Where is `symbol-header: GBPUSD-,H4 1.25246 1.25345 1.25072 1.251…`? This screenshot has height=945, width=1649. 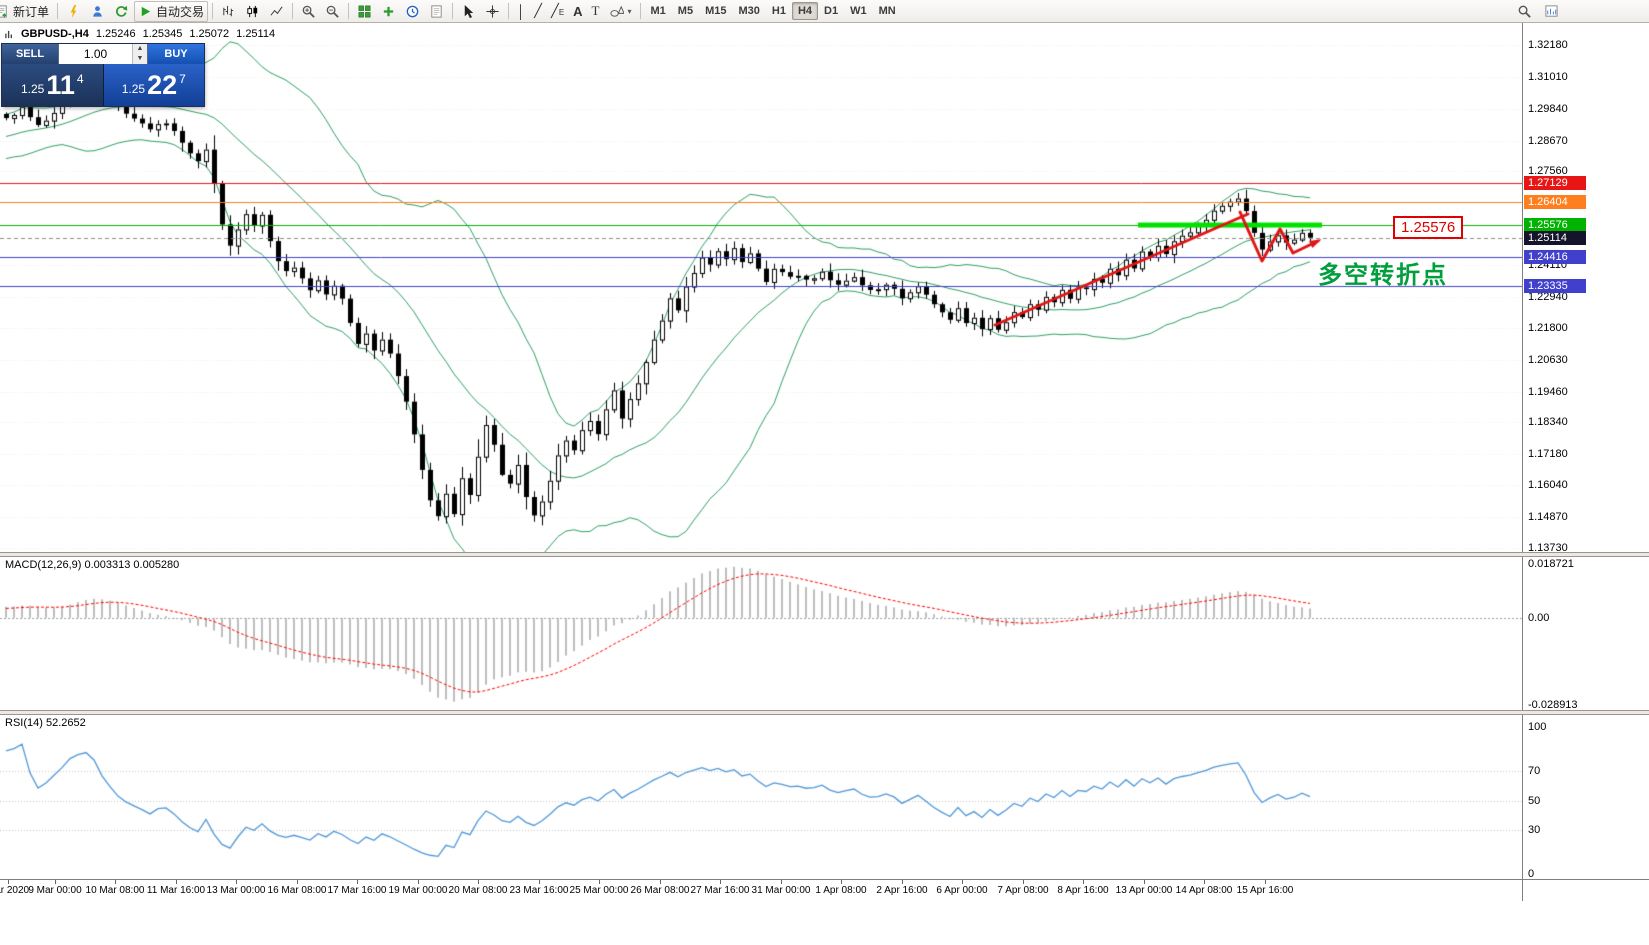 symbol-header: GBPUSD-,H4 1.25246 1.25345 1.25072 1.251… is located at coordinates (140, 34).